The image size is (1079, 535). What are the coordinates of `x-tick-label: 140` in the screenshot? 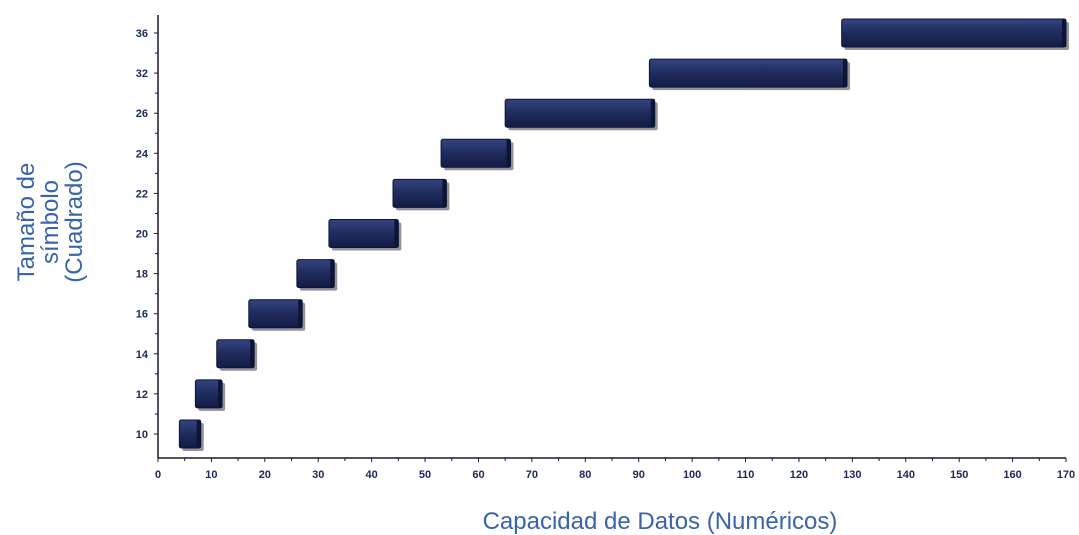 It's located at (906, 475).